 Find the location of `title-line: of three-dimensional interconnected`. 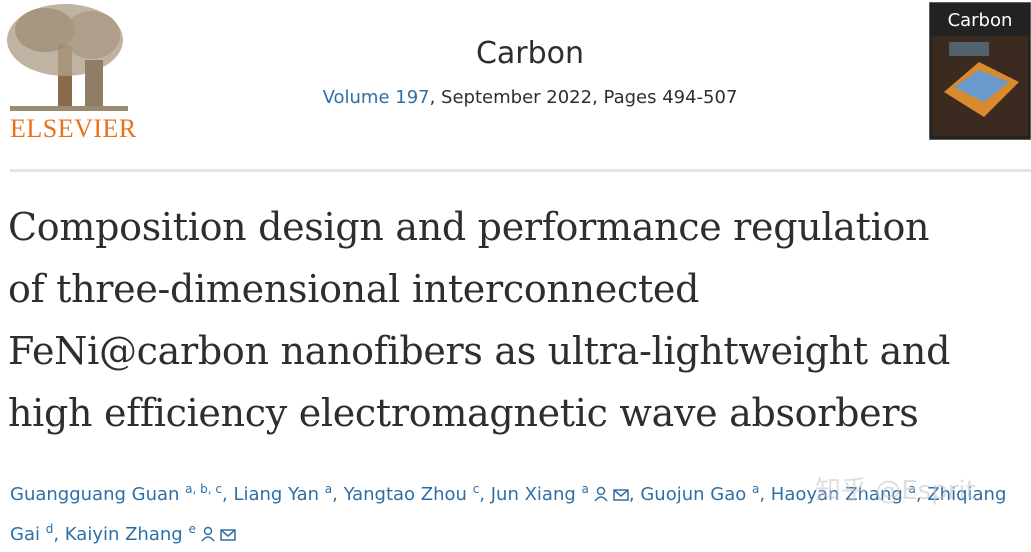

title-line: of three-dimensional interconnected is located at coordinates (354, 289).